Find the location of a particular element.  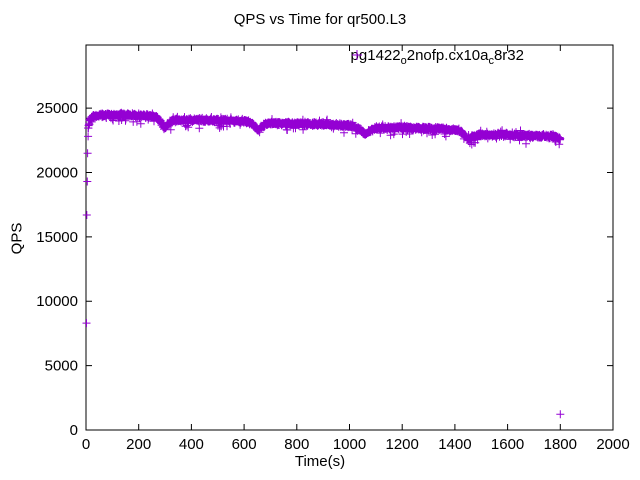

x-tick-label: 1600 is located at coordinates (507, 444).